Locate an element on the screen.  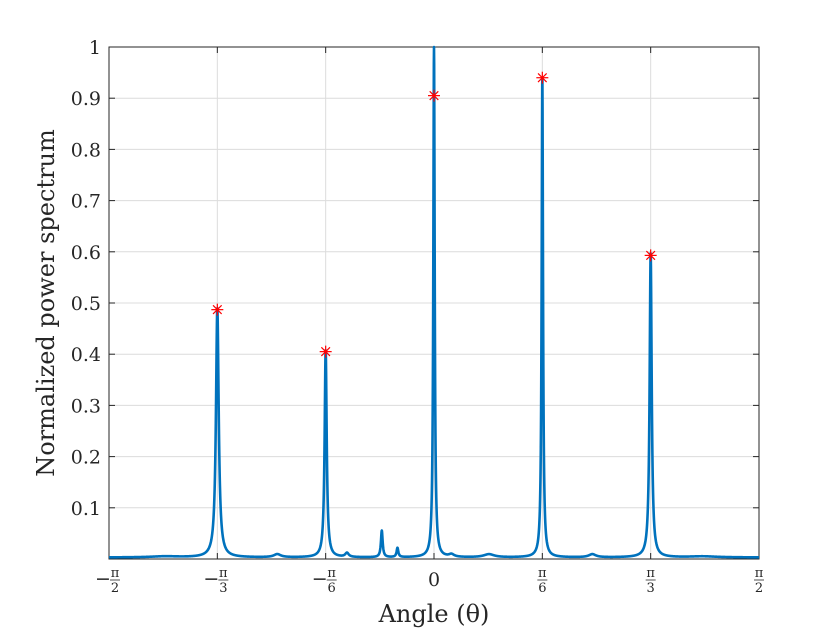
x-tick-label: 0 is located at coordinates (434, 580).